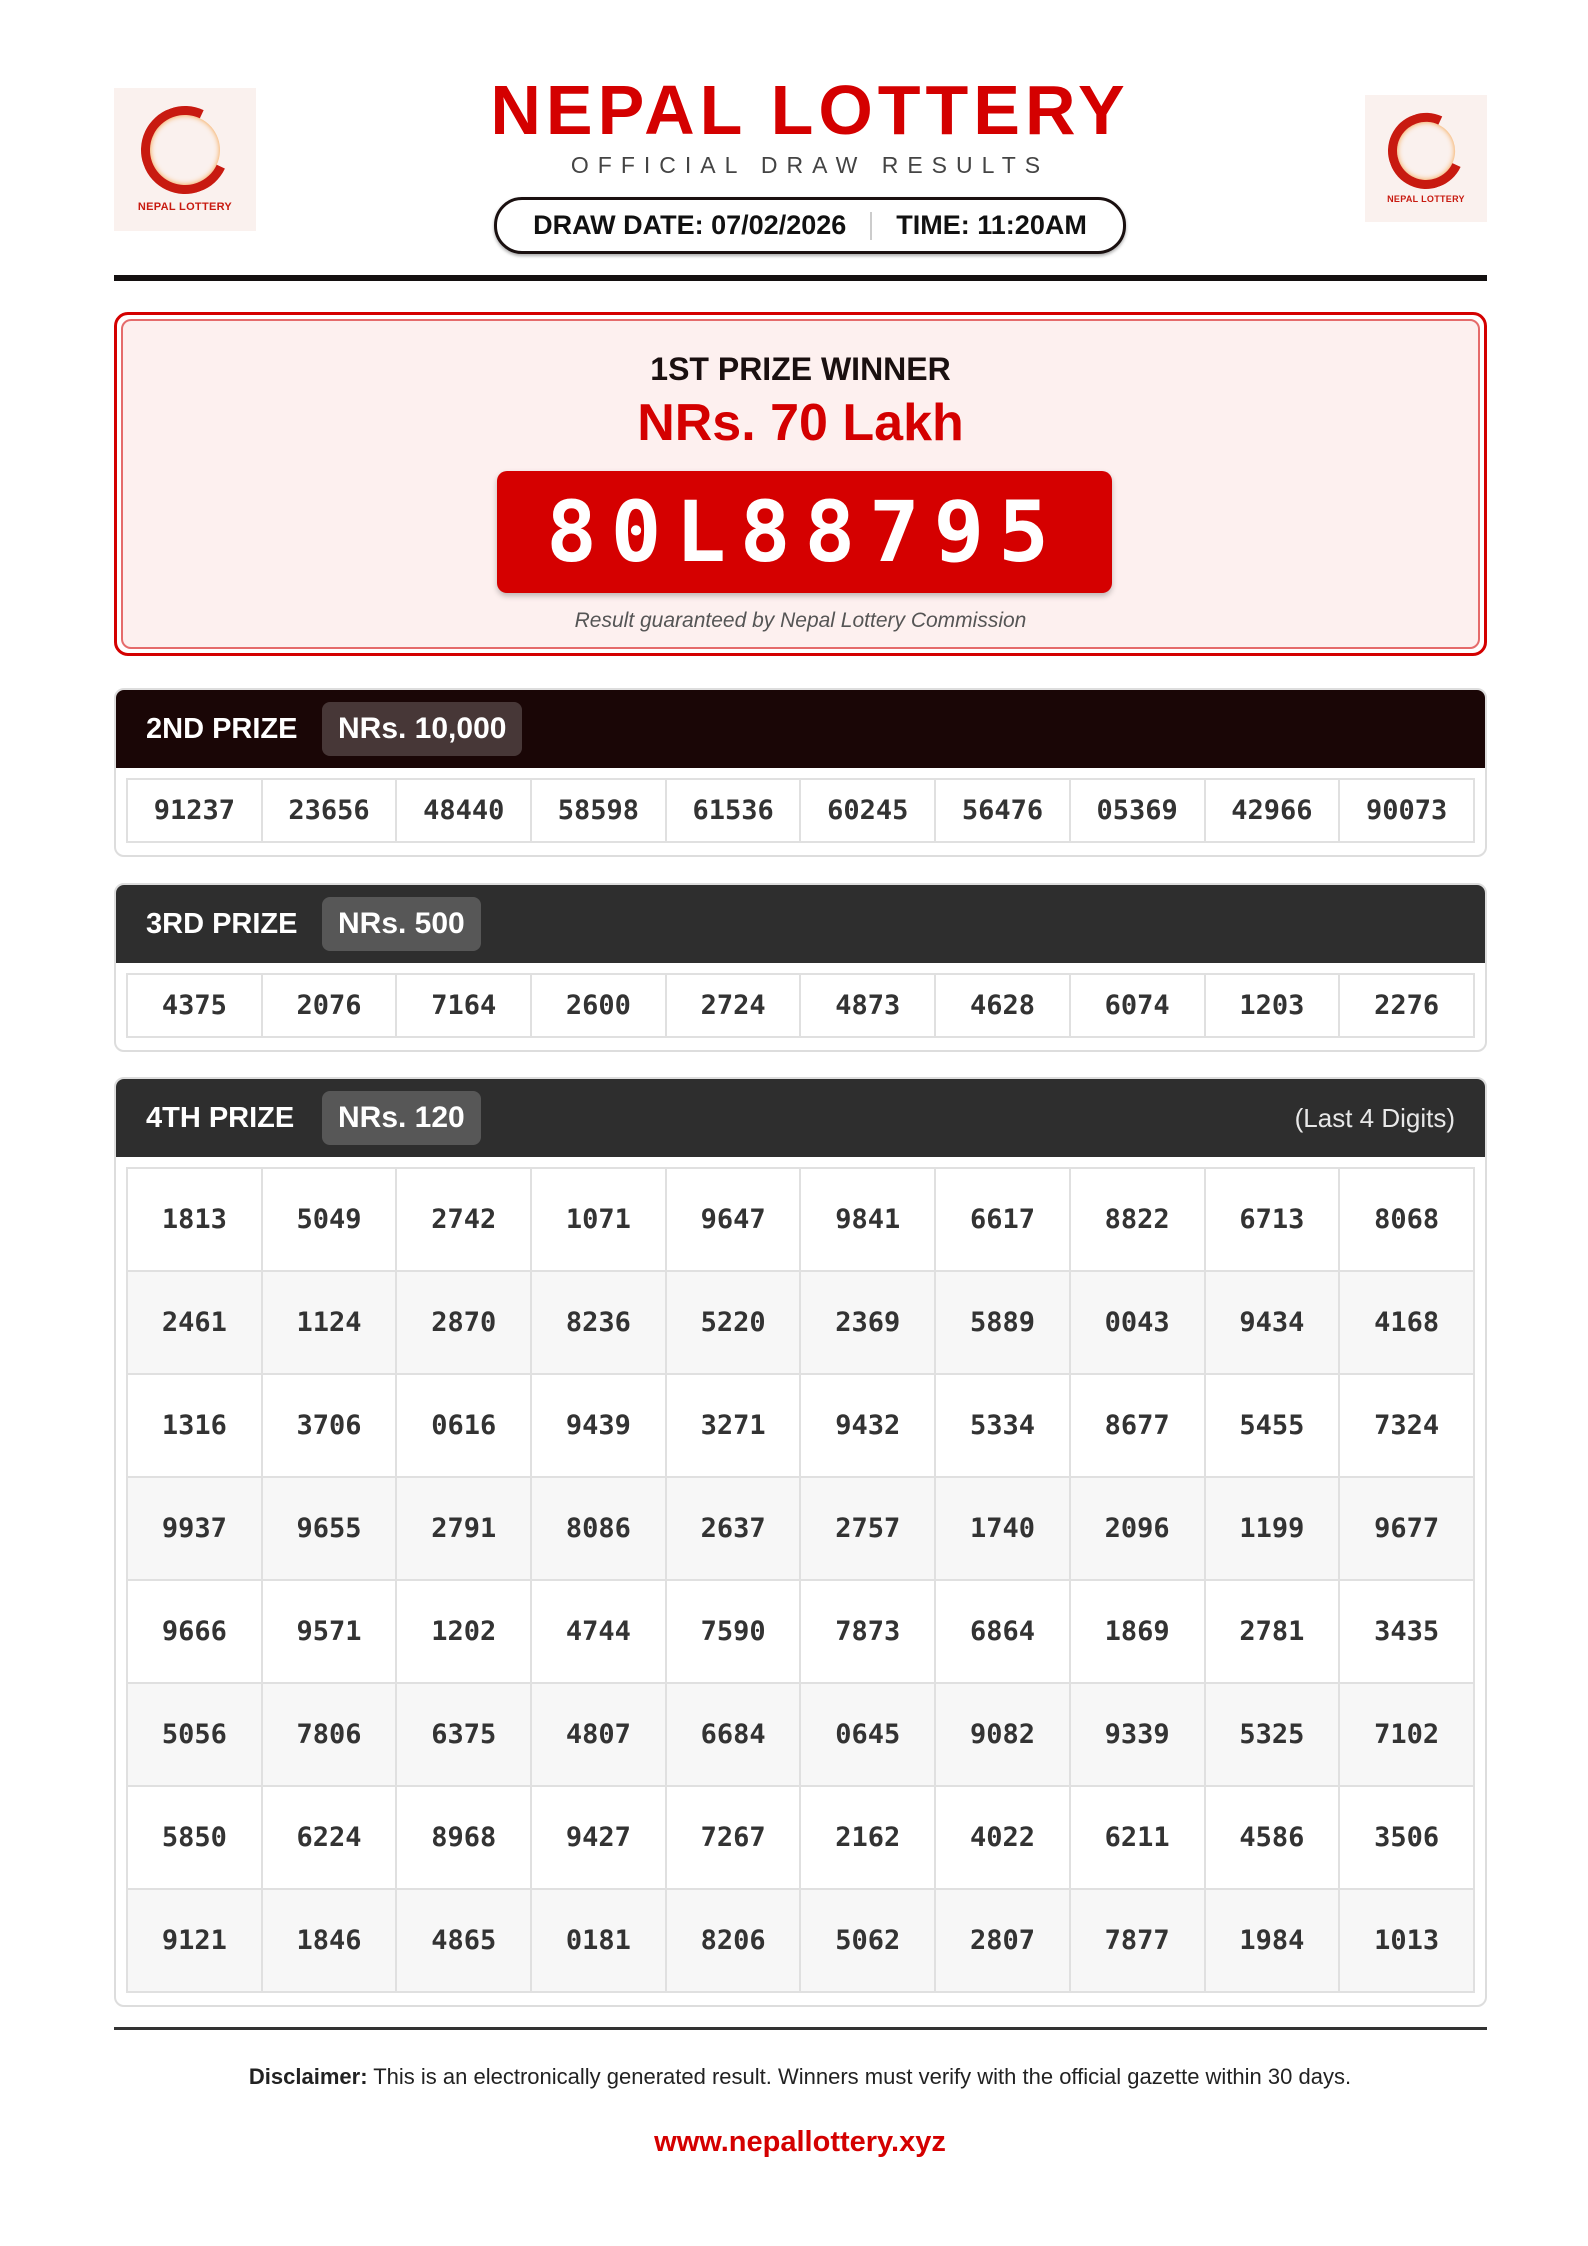  What do you see at coordinates (733, 1528) in the screenshot?
I see `winning-number: 2637` at bounding box center [733, 1528].